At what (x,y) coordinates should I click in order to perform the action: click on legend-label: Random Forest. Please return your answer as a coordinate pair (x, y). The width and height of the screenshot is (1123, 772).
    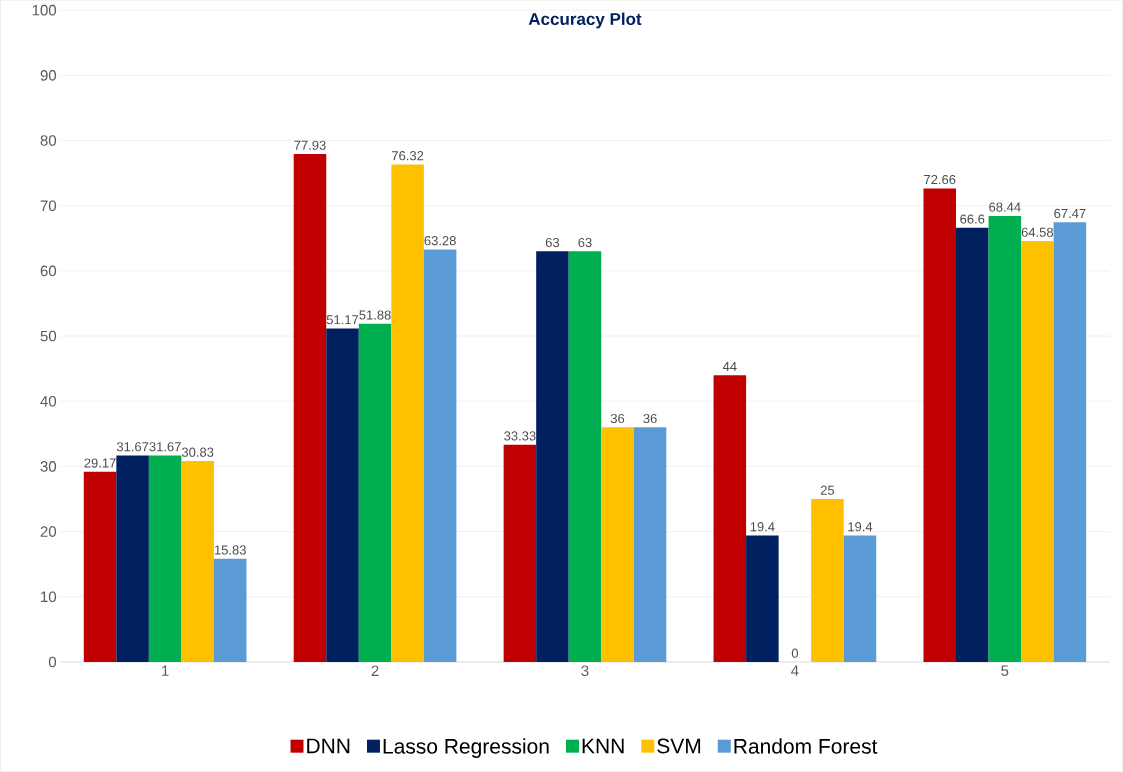
    Looking at the image, I should click on (806, 746).